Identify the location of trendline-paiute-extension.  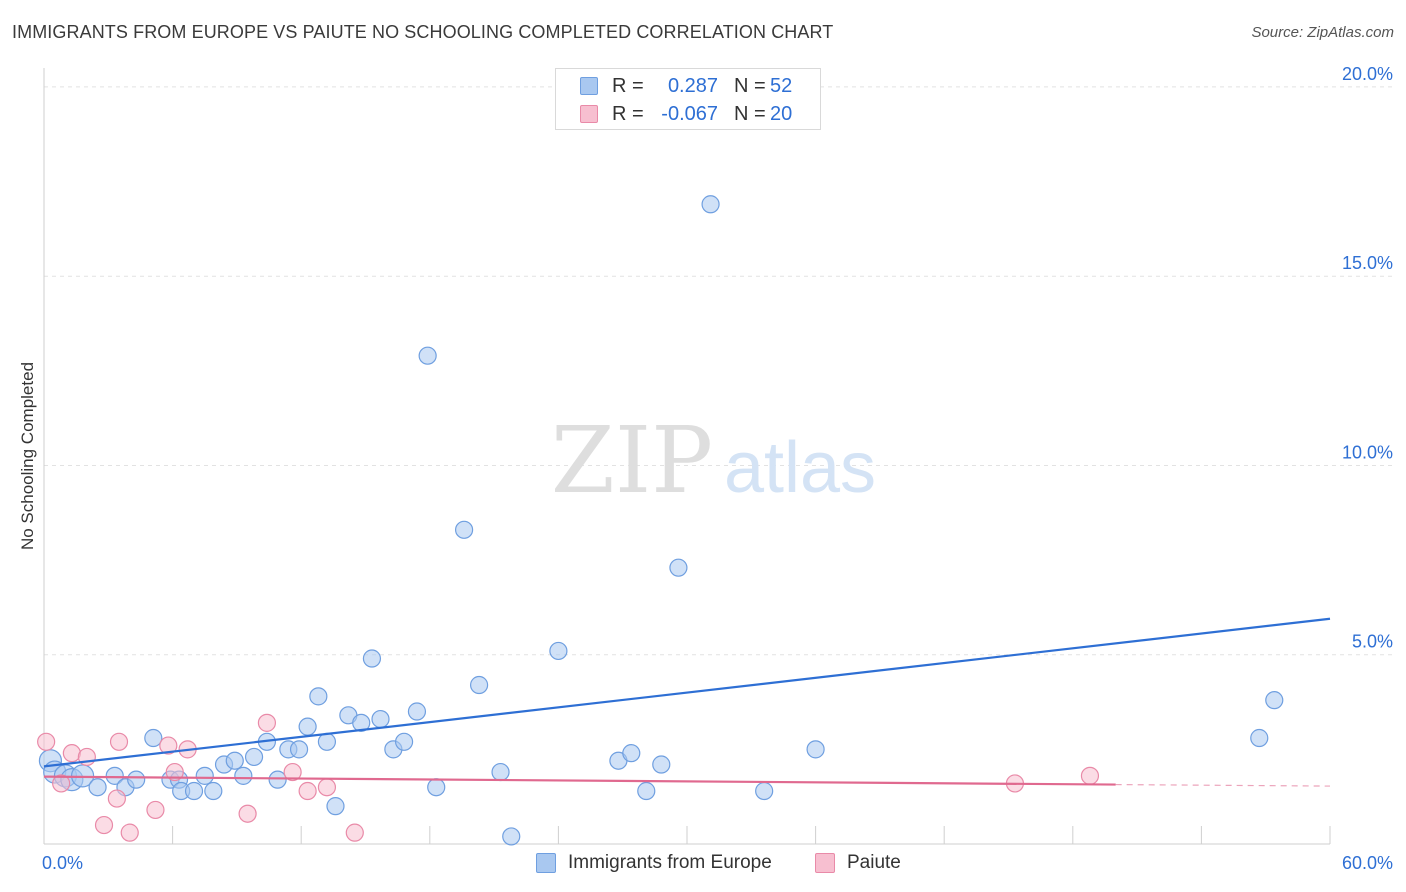
(1223, 785).